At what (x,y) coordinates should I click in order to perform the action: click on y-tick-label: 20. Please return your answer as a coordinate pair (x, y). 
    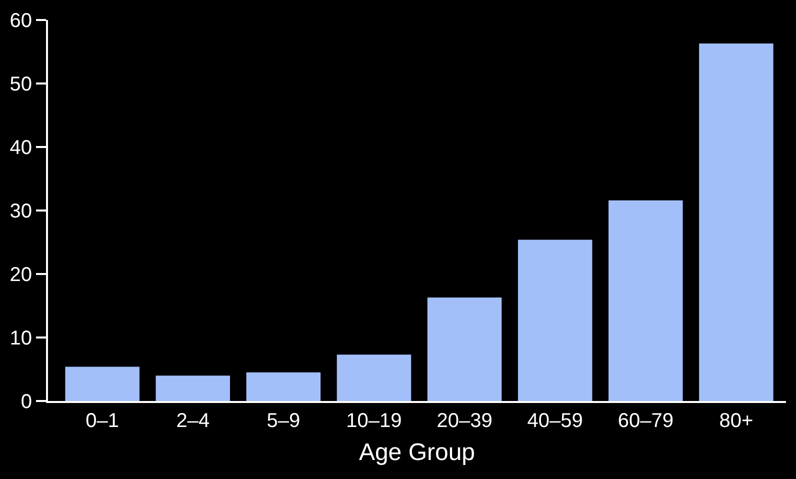
    Looking at the image, I should click on (21, 275).